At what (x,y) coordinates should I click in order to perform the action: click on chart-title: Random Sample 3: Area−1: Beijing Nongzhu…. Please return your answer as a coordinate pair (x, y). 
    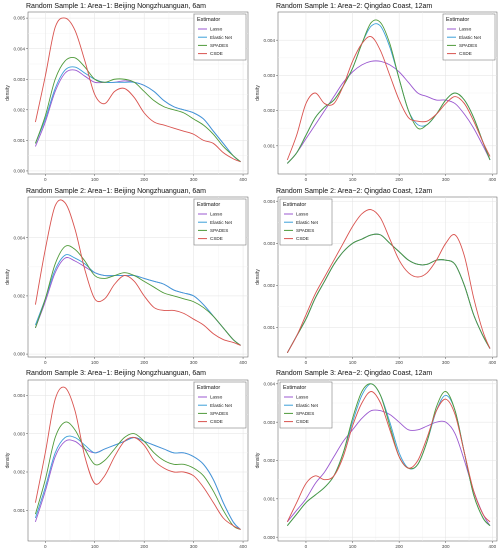
    Looking at the image, I should click on (116, 373).